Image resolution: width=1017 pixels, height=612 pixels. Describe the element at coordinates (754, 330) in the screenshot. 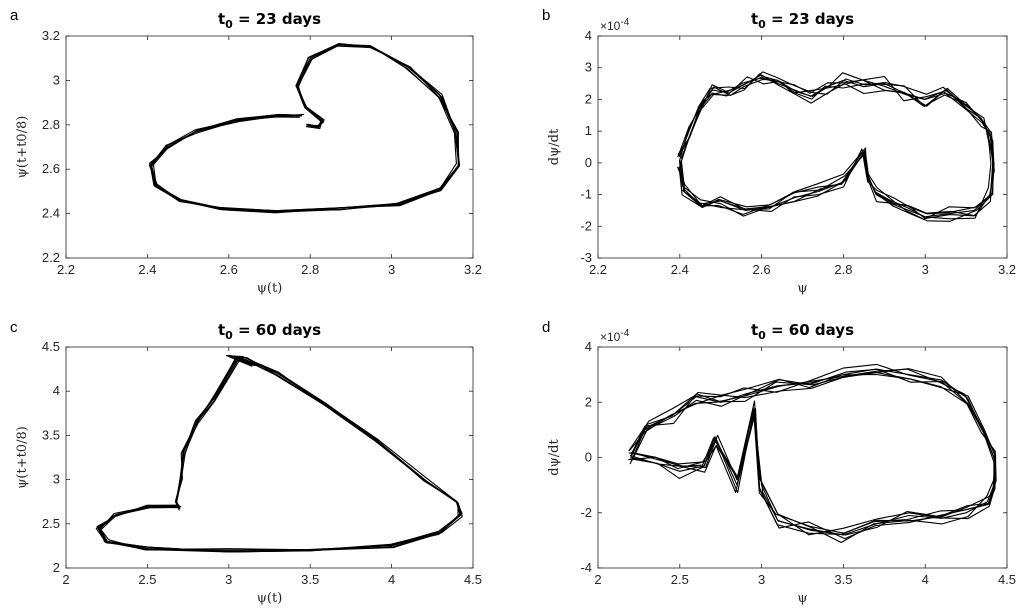

I see `title-main-d: t` at that location.